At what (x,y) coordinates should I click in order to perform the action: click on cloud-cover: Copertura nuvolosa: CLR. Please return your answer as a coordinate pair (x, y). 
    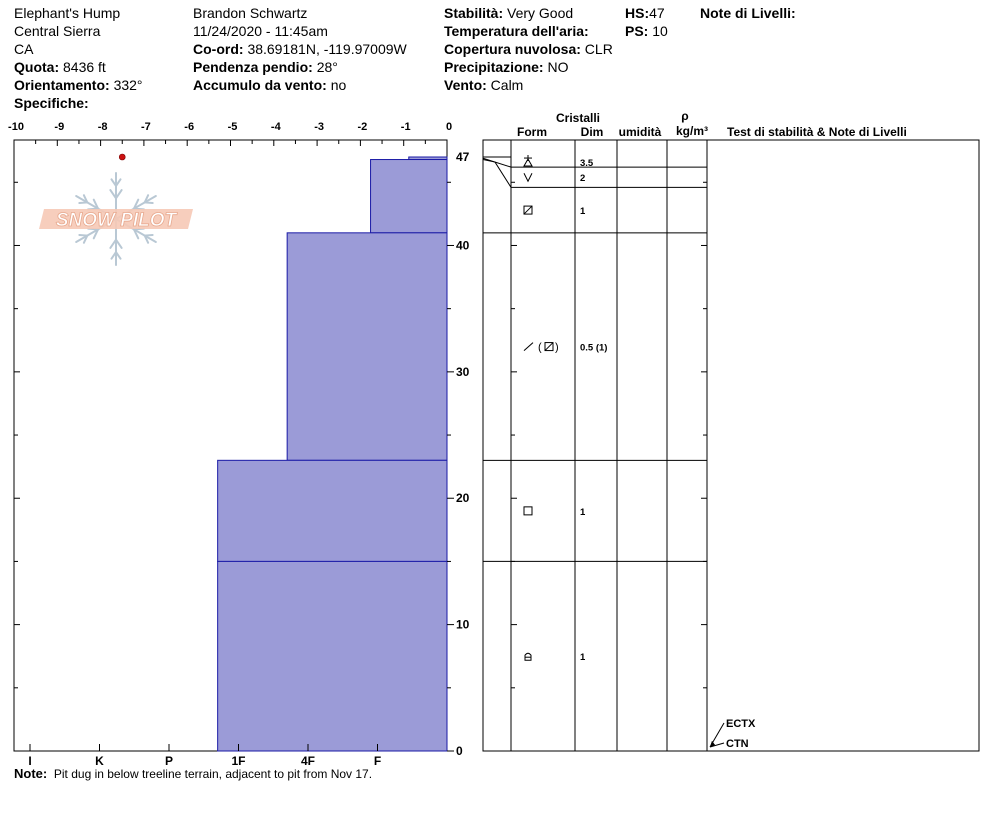
    Looking at the image, I should click on (528, 49).